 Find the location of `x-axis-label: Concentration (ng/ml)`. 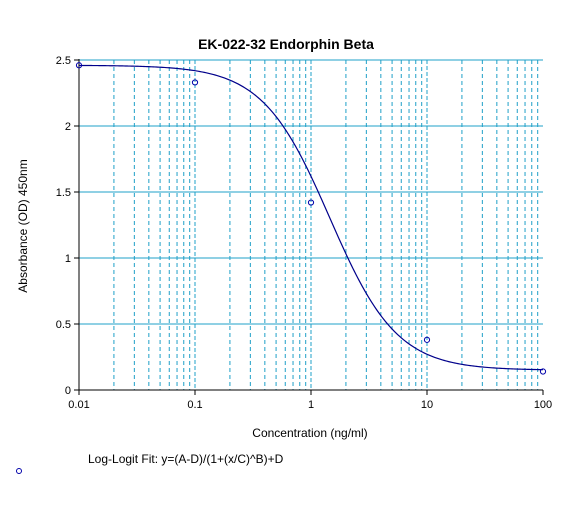

x-axis-label: Concentration (ng/ml) is located at coordinates (309, 433).